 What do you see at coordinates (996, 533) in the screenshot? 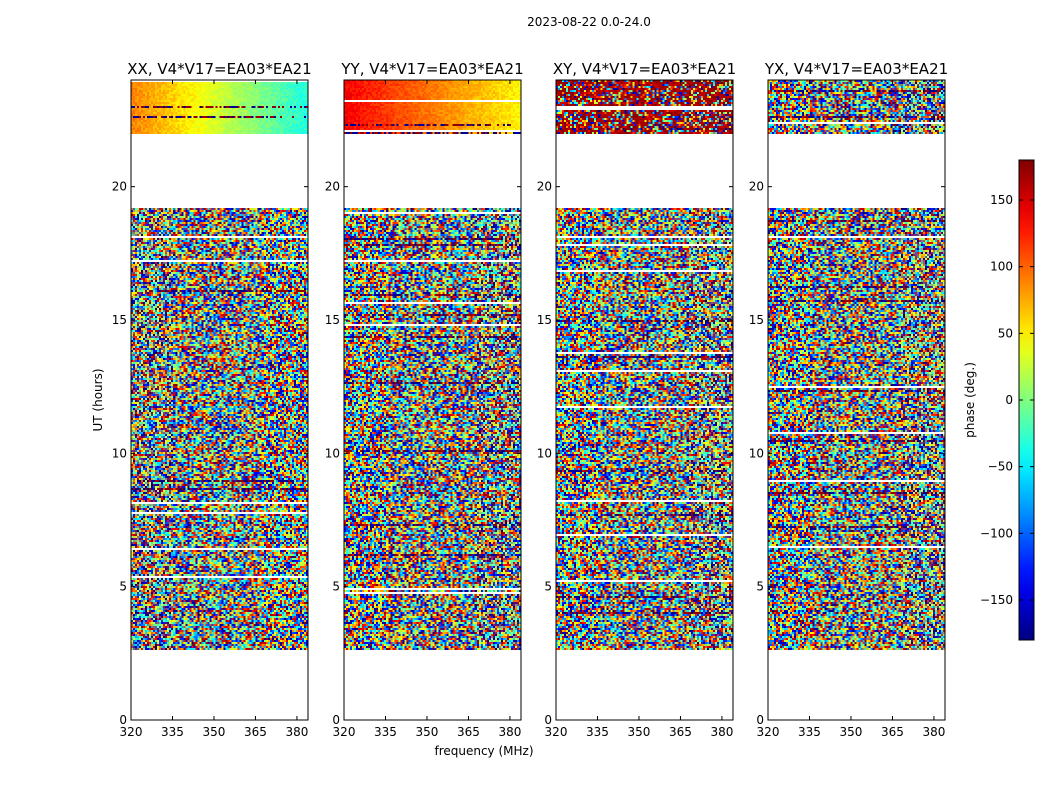
I see `colorbar-tick-label: −100` at bounding box center [996, 533].